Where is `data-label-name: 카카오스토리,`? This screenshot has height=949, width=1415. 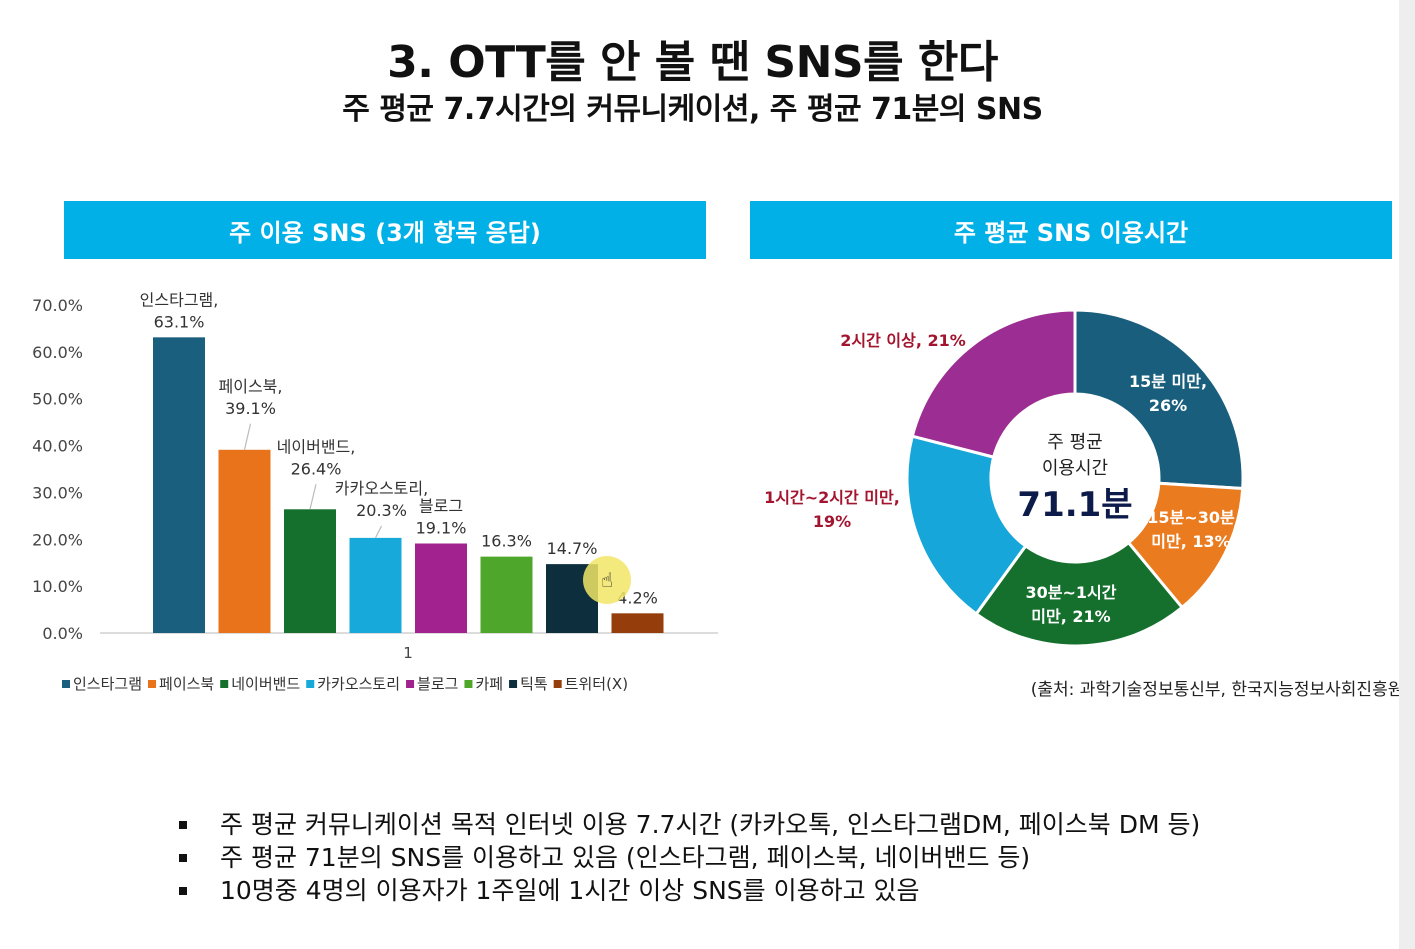
data-label-name: 카카오스토리, is located at coordinates (381, 488).